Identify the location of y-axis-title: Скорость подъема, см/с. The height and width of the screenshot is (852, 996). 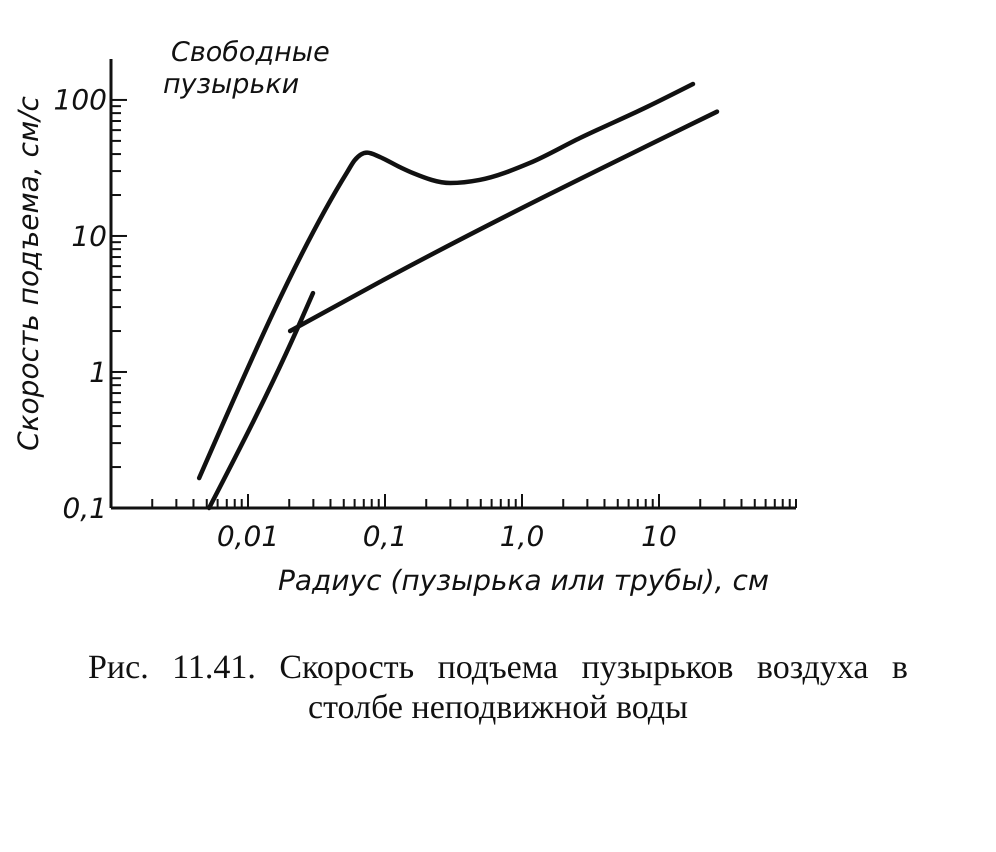
(28, 273).